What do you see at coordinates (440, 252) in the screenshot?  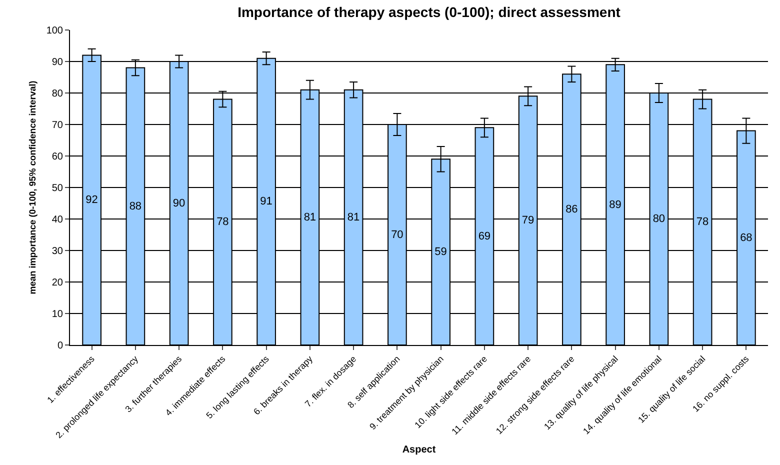 I see `data-label: 59` at bounding box center [440, 252].